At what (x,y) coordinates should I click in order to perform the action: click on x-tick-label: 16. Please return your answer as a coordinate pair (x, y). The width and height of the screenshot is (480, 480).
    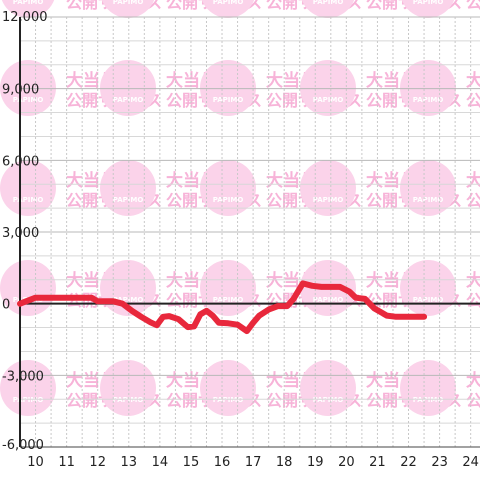
    Looking at the image, I should click on (222, 462).